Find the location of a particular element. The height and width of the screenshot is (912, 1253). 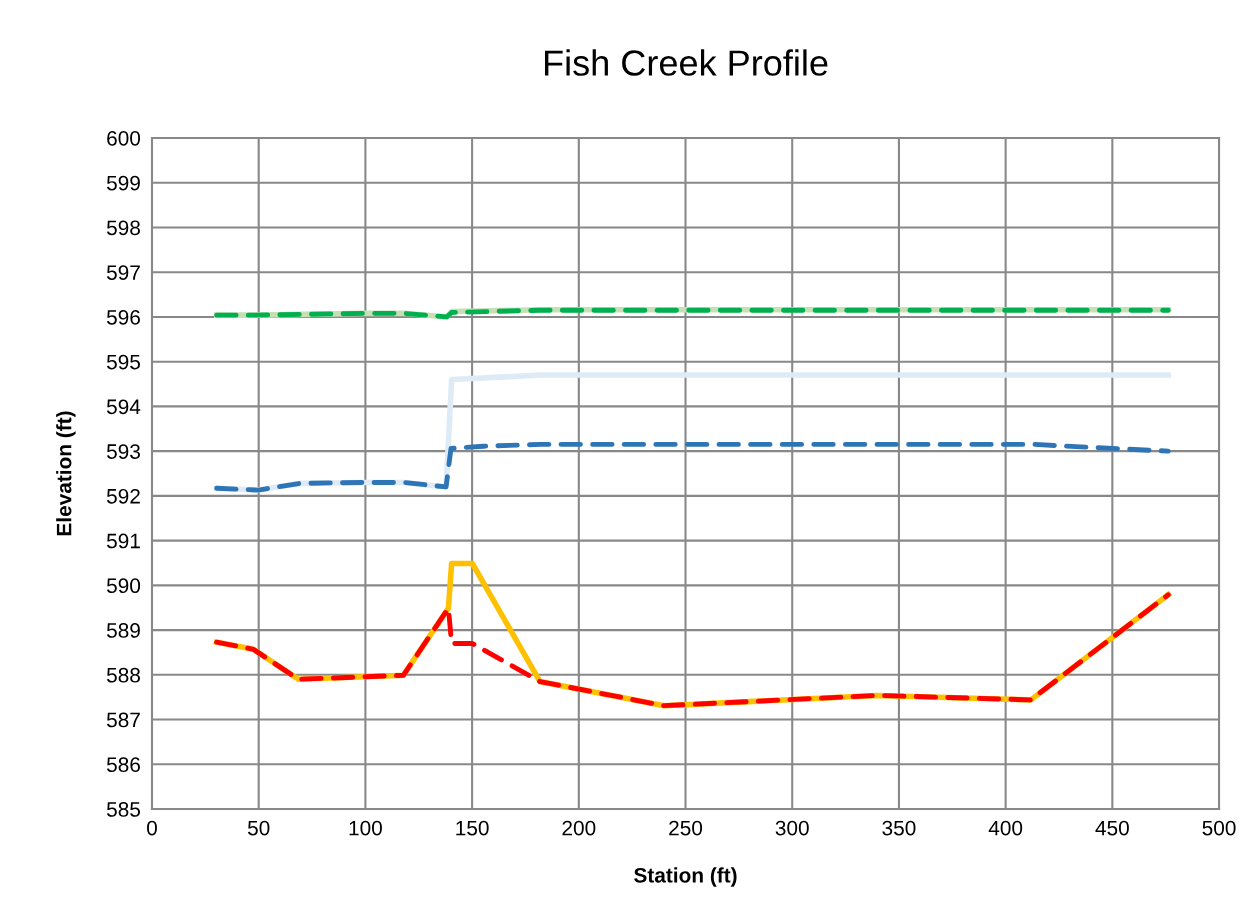

x-tick-label: 450 is located at coordinates (1112, 828).